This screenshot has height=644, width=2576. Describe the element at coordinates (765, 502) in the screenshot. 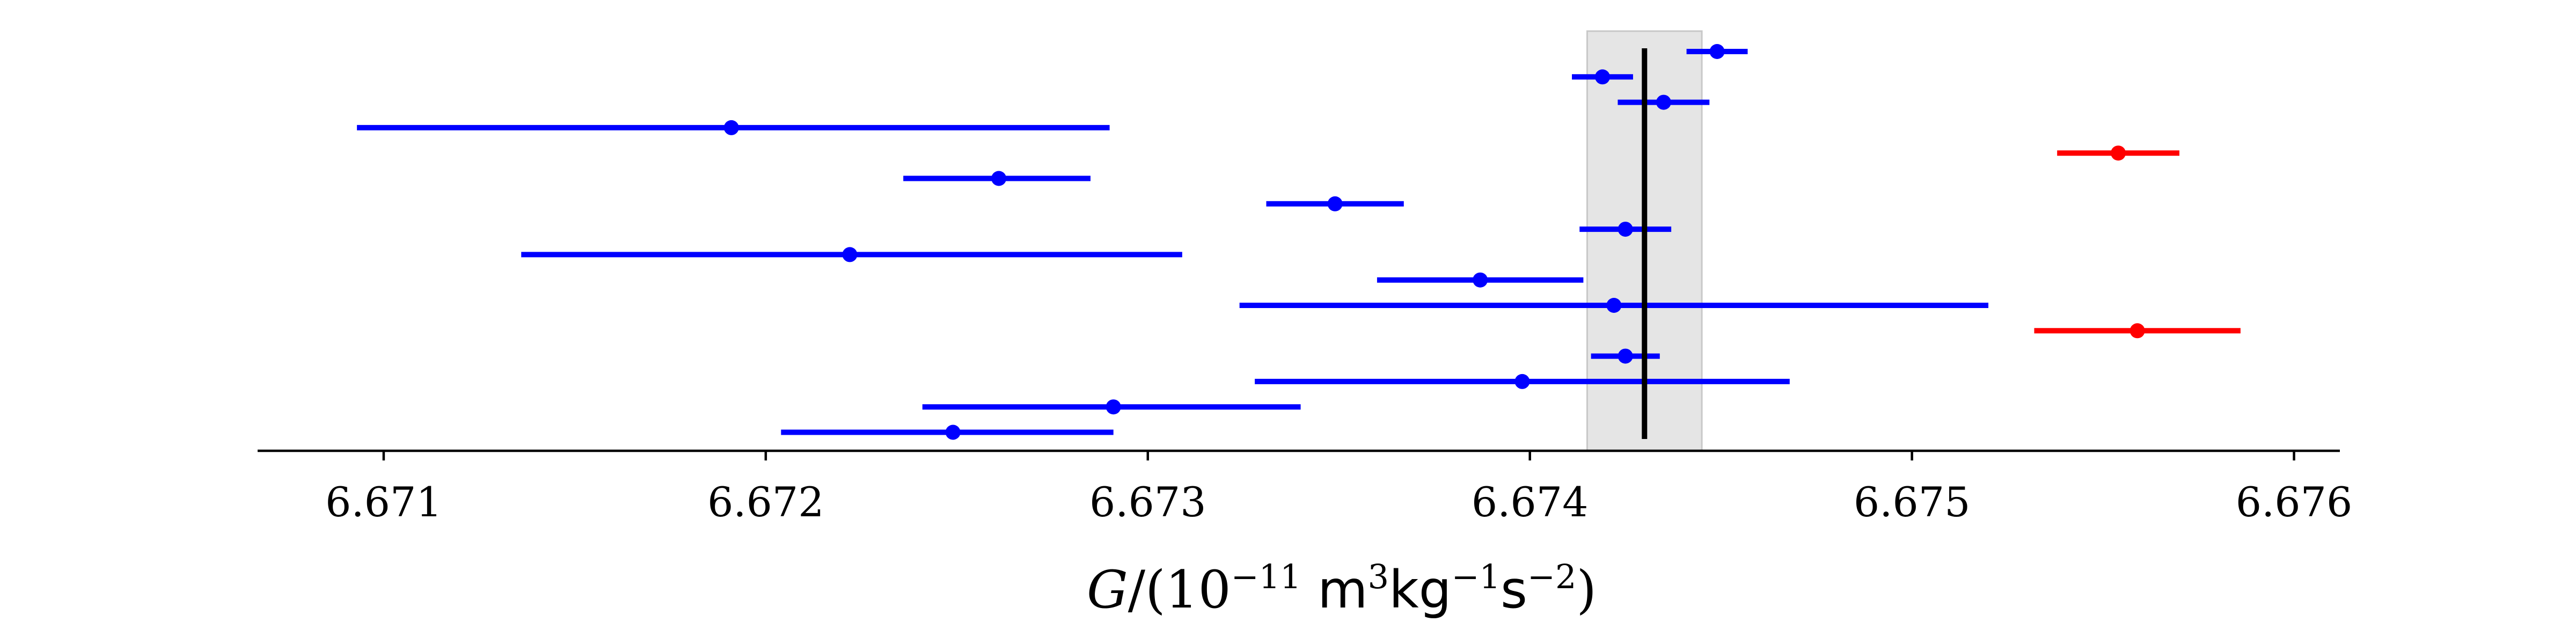

I see `x-tick-label: 6.672` at that location.